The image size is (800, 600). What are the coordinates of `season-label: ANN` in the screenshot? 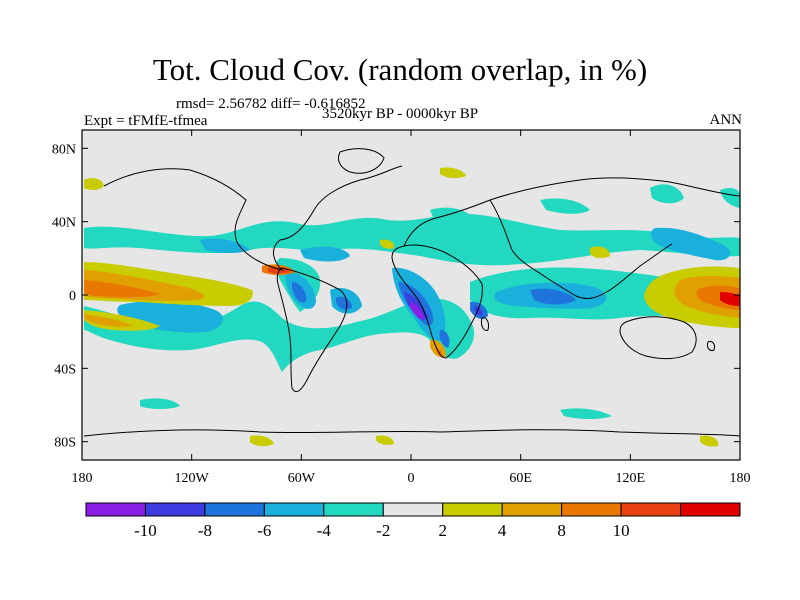 It's located at (726, 120).